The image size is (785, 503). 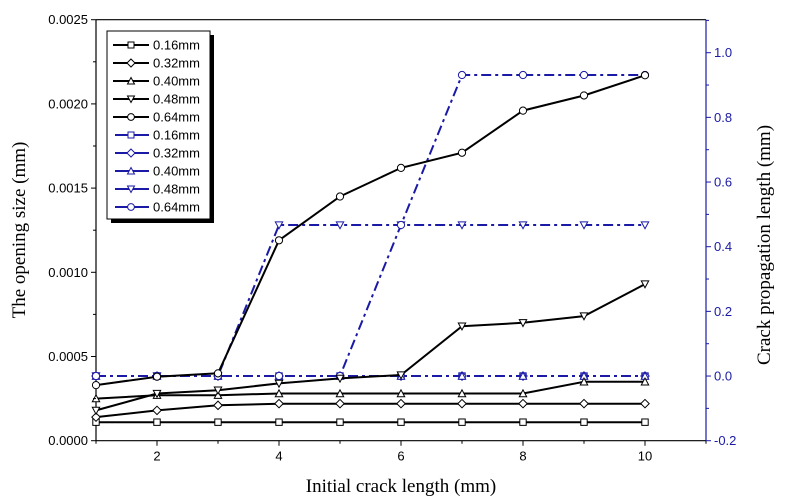 What do you see at coordinates (401, 486) in the screenshot?
I see `x-axis-title: Initial crack length (mm)` at bounding box center [401, 486].